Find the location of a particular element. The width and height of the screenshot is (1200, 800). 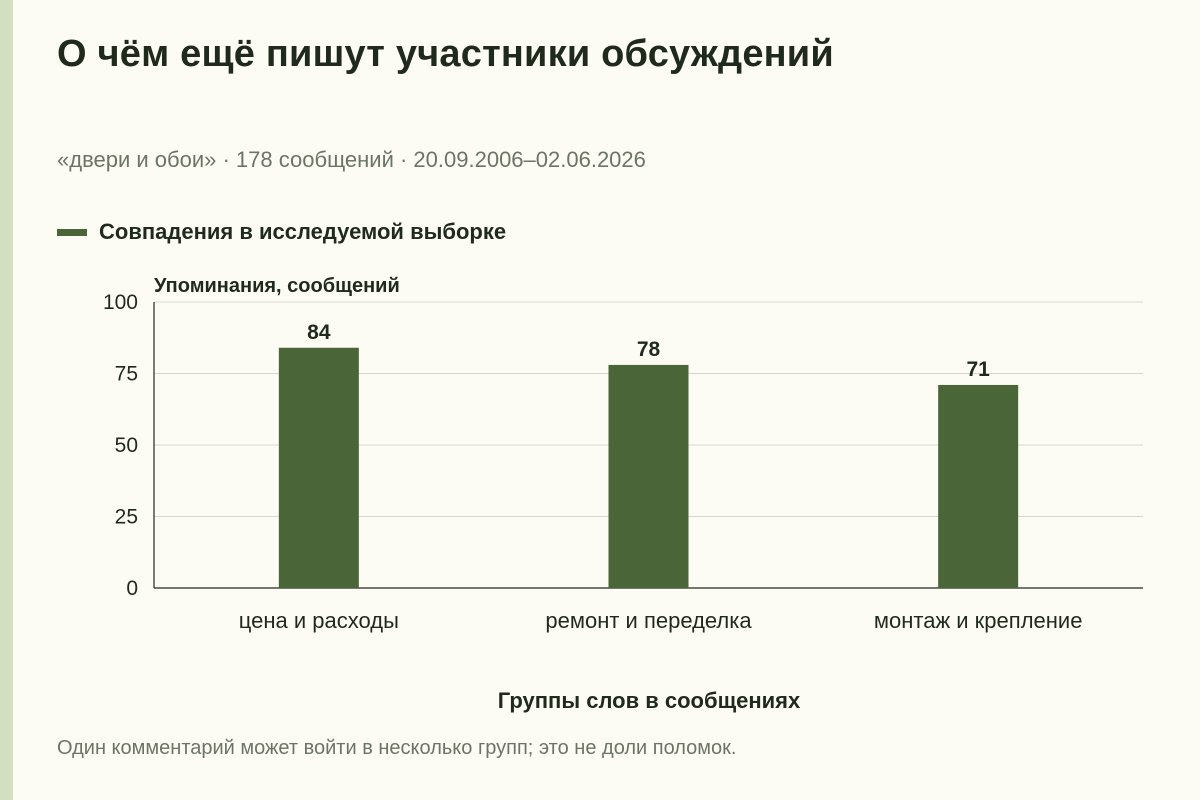

y-tick-label: 50 is located at coordinates (126, 445).